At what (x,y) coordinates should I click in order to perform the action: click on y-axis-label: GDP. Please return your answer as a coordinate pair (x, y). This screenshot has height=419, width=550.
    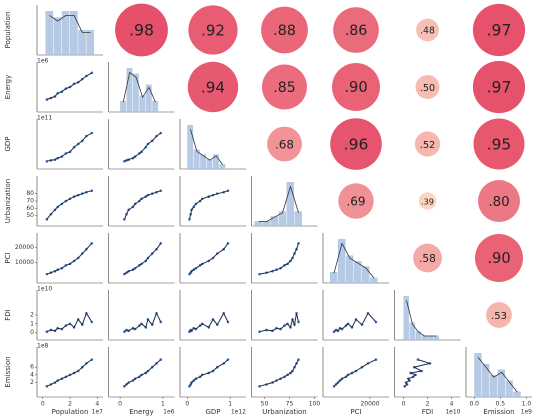
    Looking at the image, I should click on (8, 143).